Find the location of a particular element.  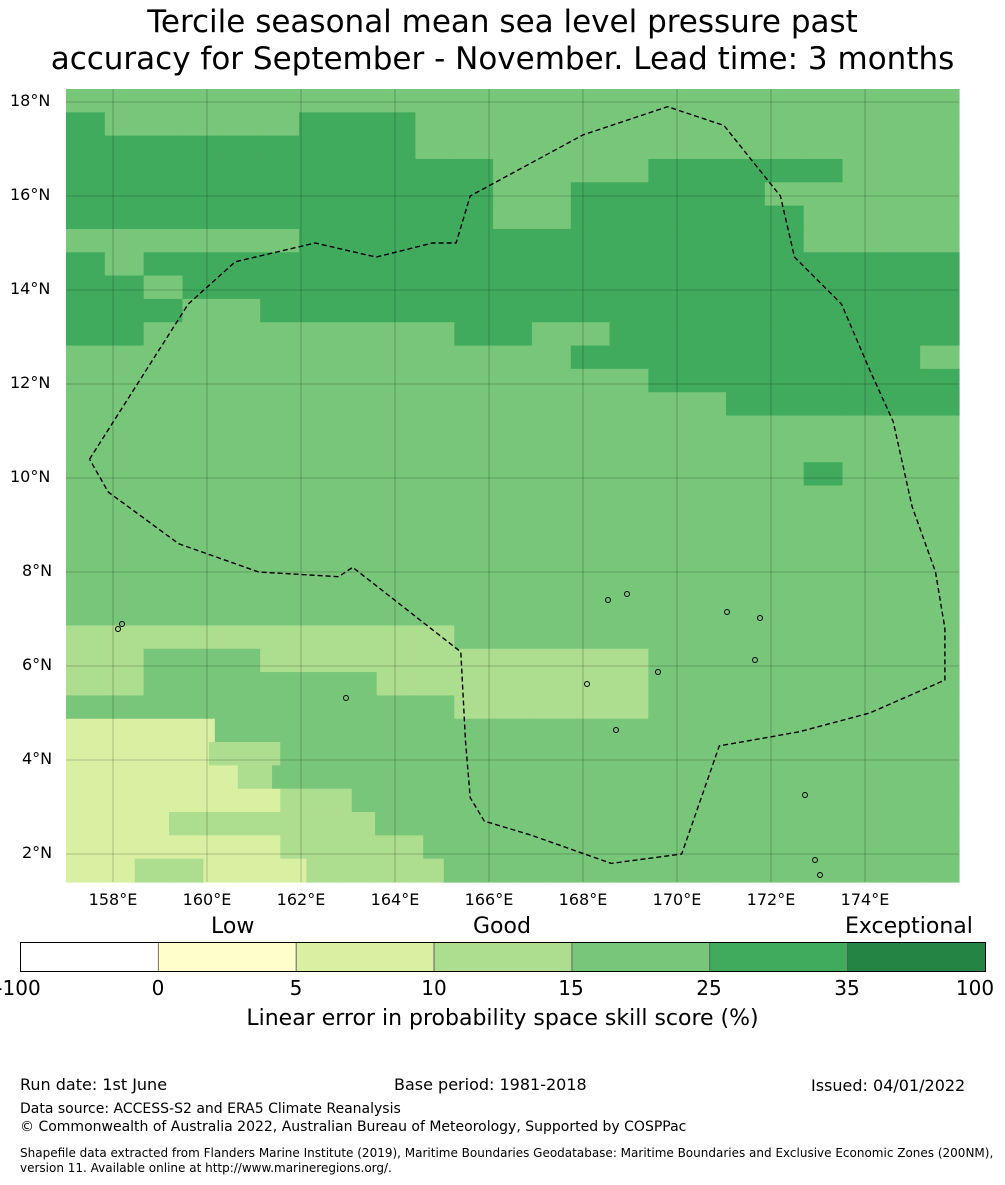

lon-label-174e: 174°E is located at coordinates (865, 899).